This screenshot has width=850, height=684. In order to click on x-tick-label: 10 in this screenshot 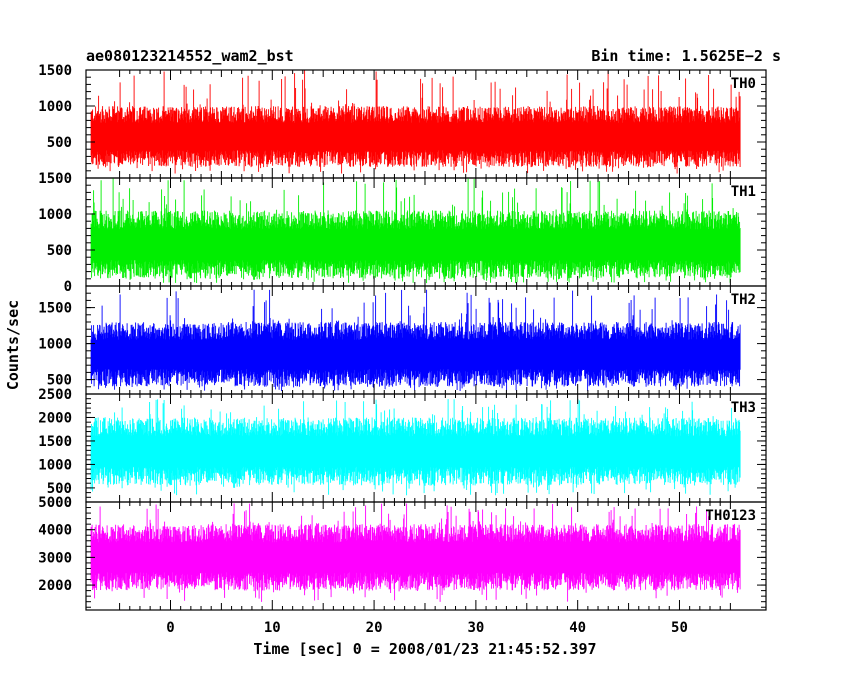, I will do `click(272, 628)`.